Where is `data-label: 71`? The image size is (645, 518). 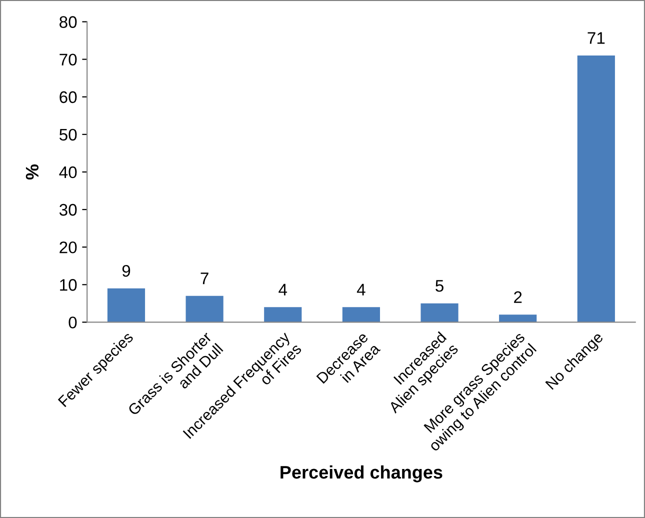
data-label: 71 is located at coordinates (596, 38).